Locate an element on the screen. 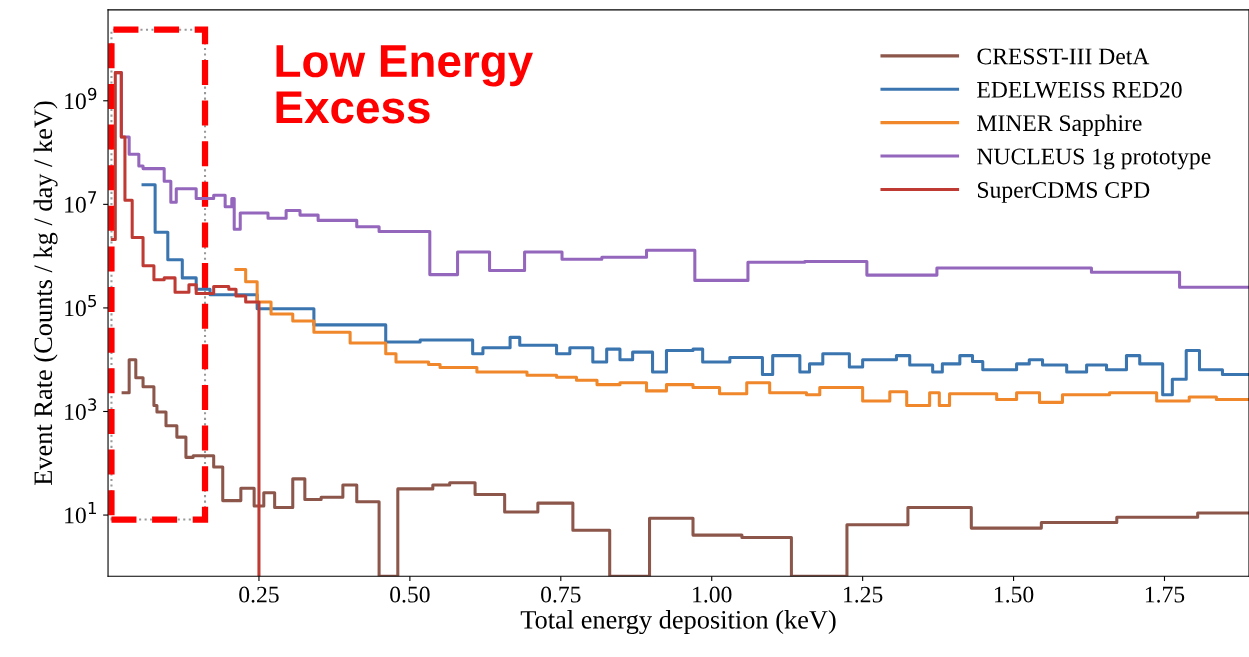  y-tick-label: 10$^{9}$ is located at coordinates (81, 98).